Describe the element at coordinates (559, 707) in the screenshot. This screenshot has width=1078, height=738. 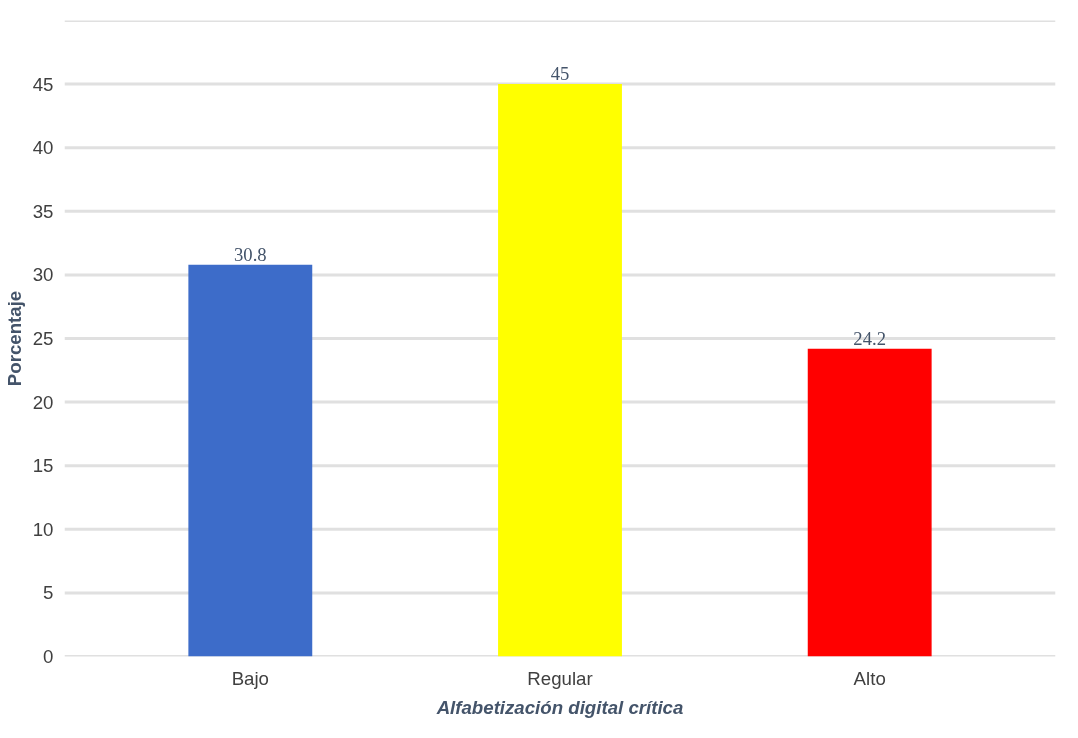
I see `x-axis-title: Alfabetización digital crítica` at that location.